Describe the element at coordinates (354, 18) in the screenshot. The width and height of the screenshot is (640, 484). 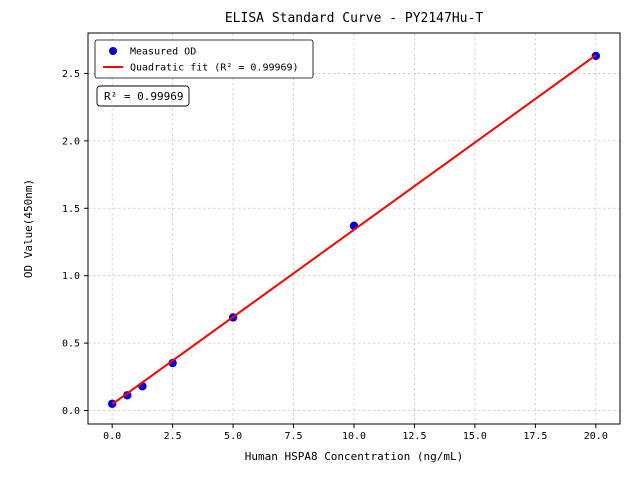
I see `chart-title: ELISA Standard Curve - PY2147Hu-T` at that location.